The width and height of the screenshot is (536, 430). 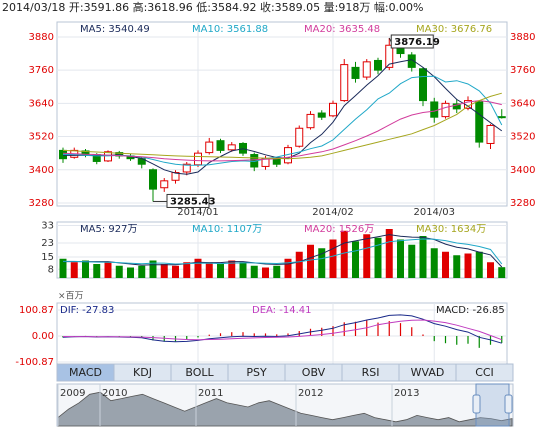 What do you see at coordinates (85, 372) in the screenshot?
I see `tab-label: MACD` at bounding box center [85, 372].